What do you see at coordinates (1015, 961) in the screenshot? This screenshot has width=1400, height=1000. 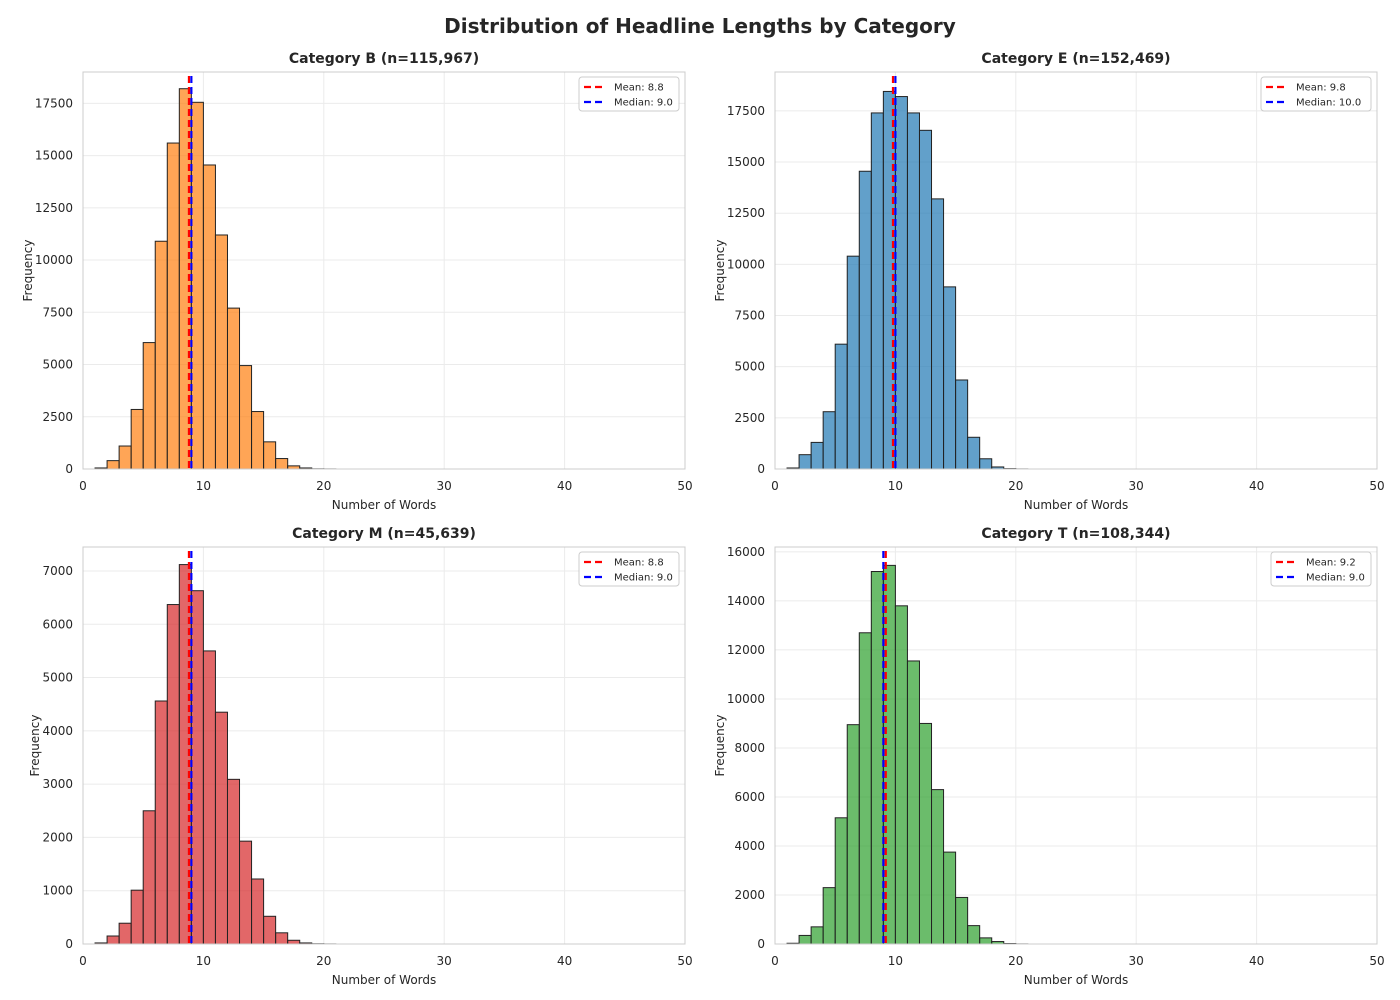 I see `x-tick-label: 20` at bounding box center [1015, 961].